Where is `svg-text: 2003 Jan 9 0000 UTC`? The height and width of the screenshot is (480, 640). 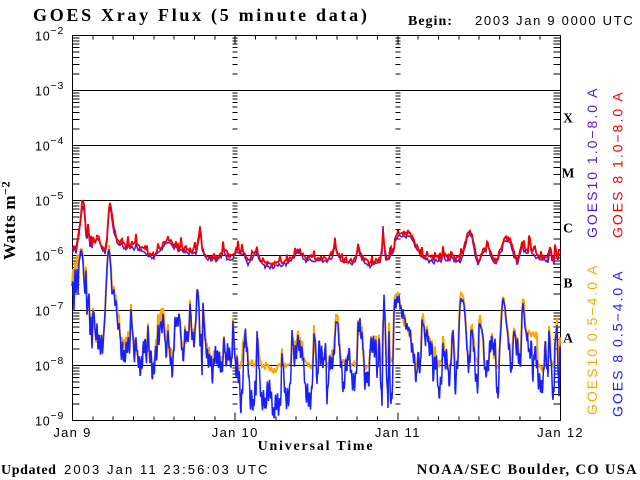
svg-text: 2003 Jan 9 0000 UTC is located at coordinates (555, 20).